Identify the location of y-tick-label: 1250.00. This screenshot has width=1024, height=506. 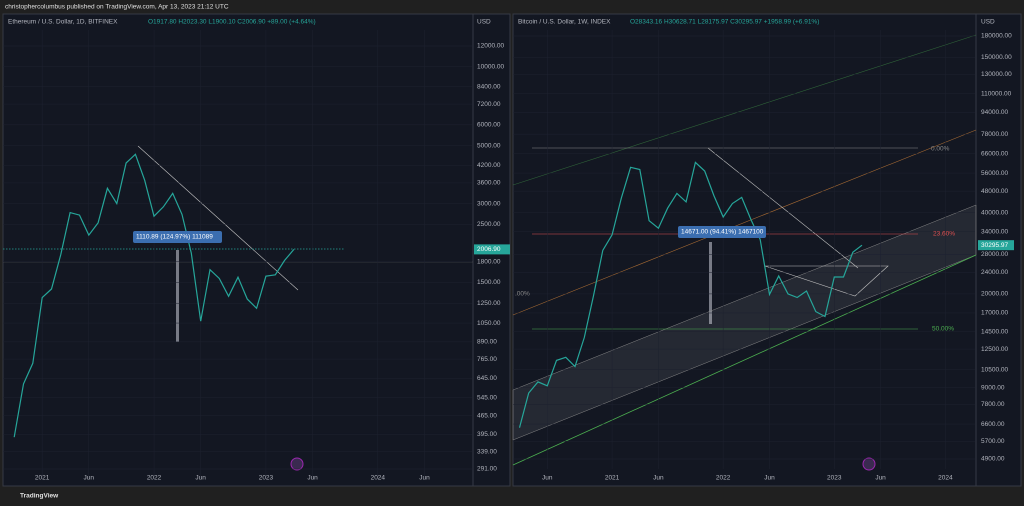
(489, 303).